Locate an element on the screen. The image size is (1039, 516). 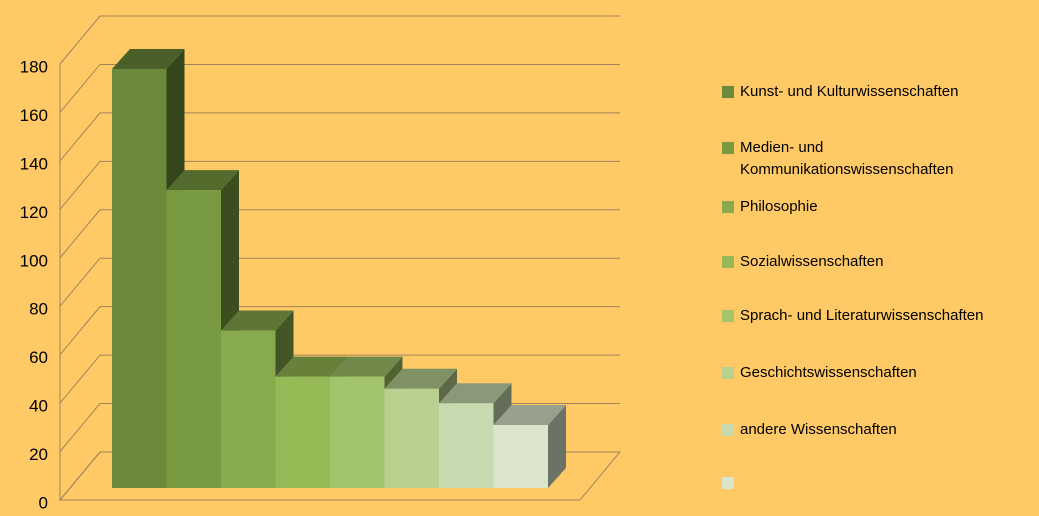
y-tick-label: 40 is located at coordinates (38, 406).